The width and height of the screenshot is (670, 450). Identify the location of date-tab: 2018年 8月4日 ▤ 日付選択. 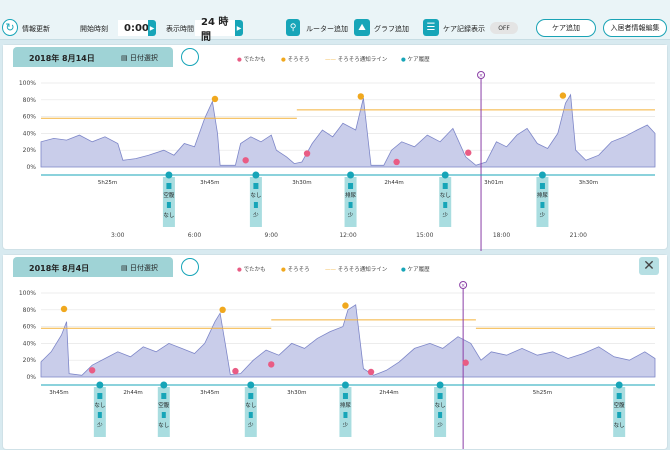
(93, 267).